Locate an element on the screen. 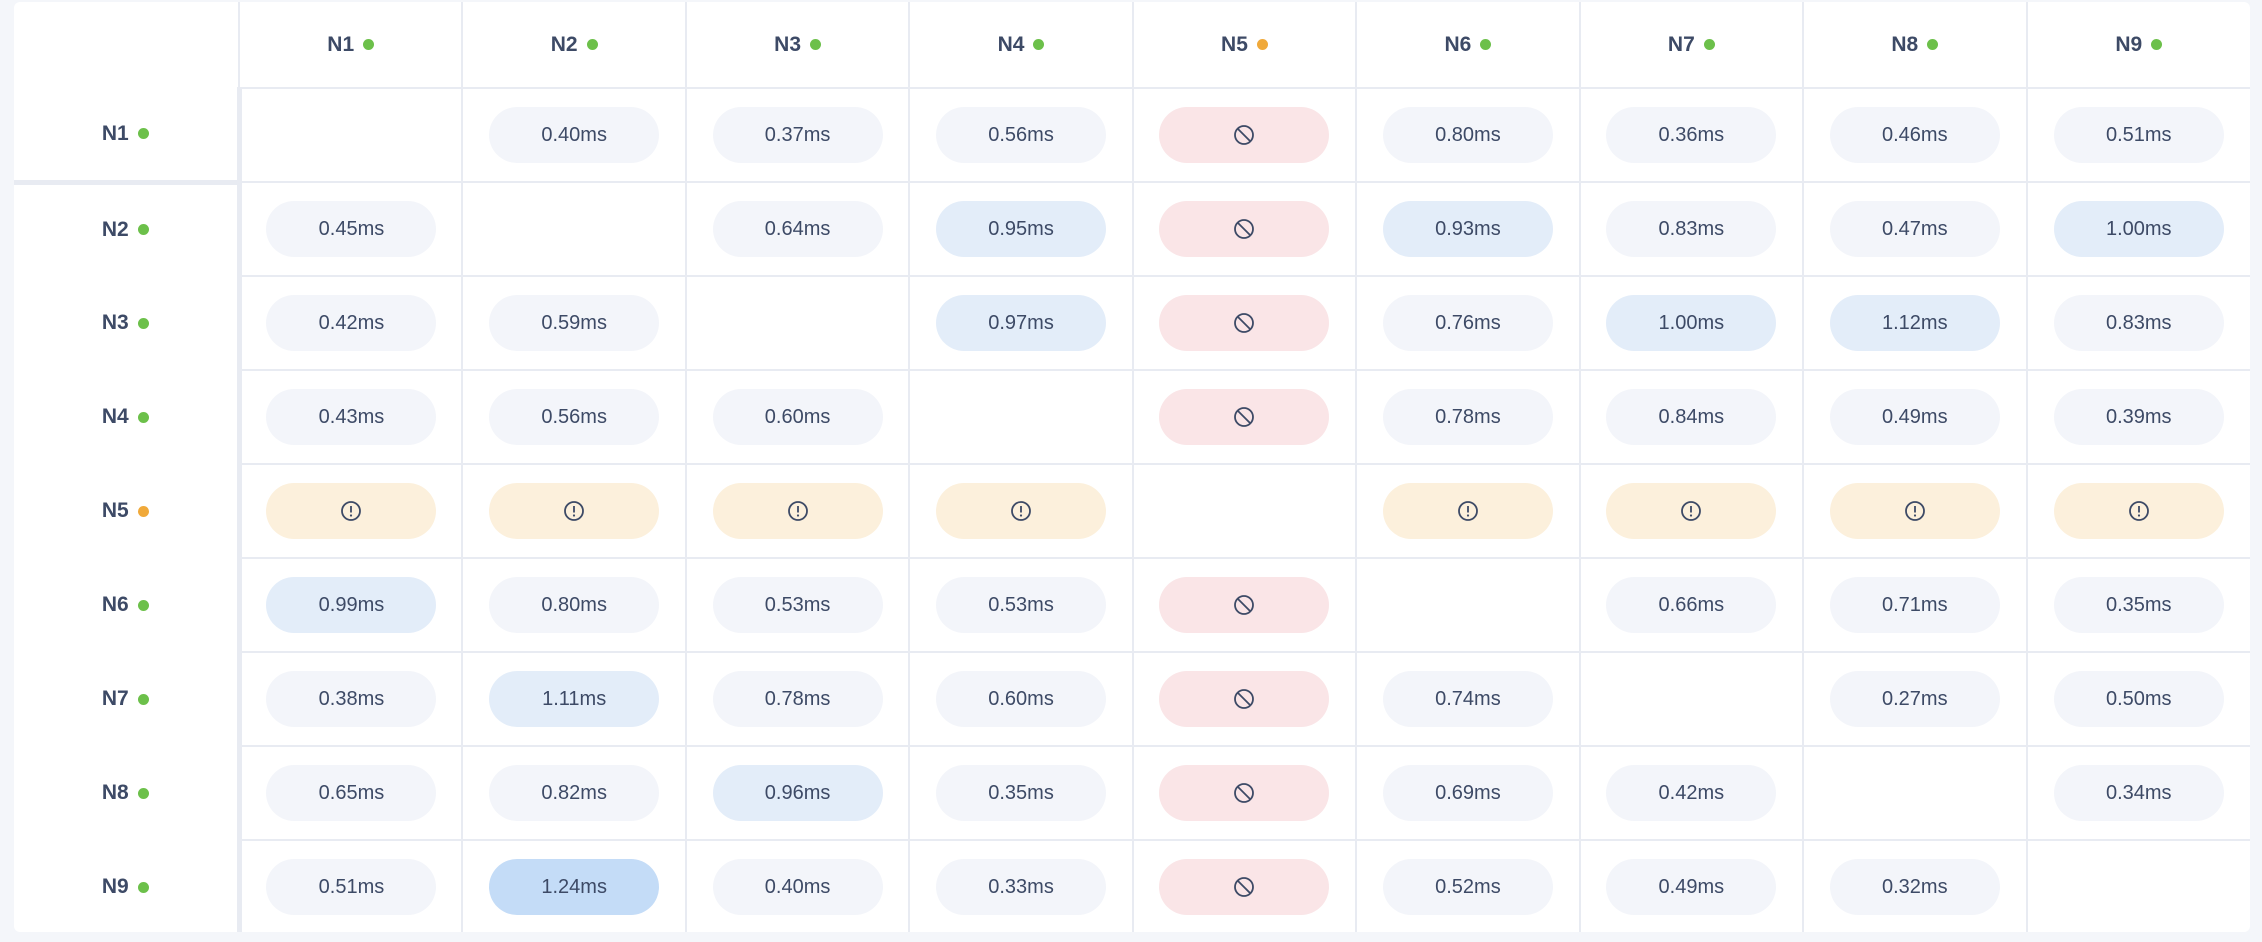 This screenshot has height=942, width=2262. latency-pill: 0.76ms is located at coordinates (1467, 323).